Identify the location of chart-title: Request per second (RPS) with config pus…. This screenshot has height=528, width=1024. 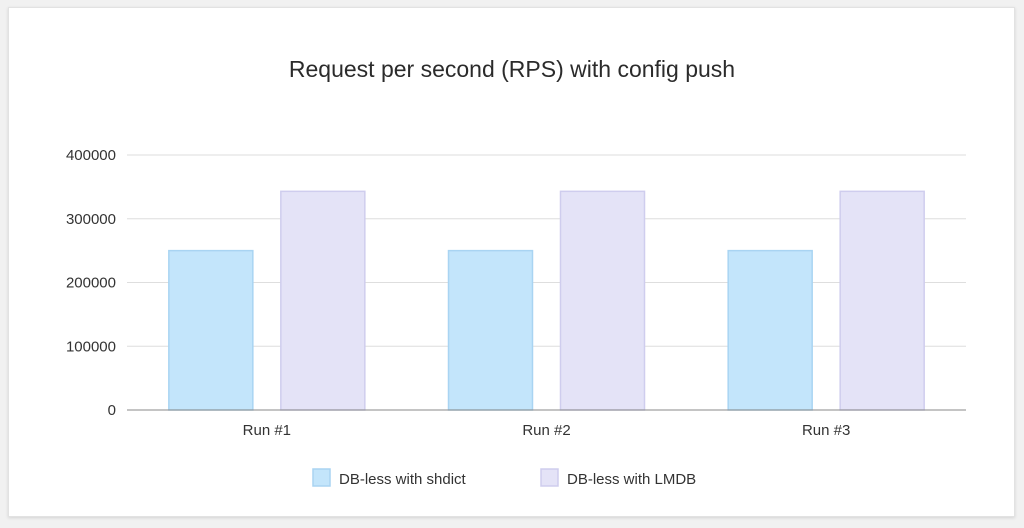
(512, 69).